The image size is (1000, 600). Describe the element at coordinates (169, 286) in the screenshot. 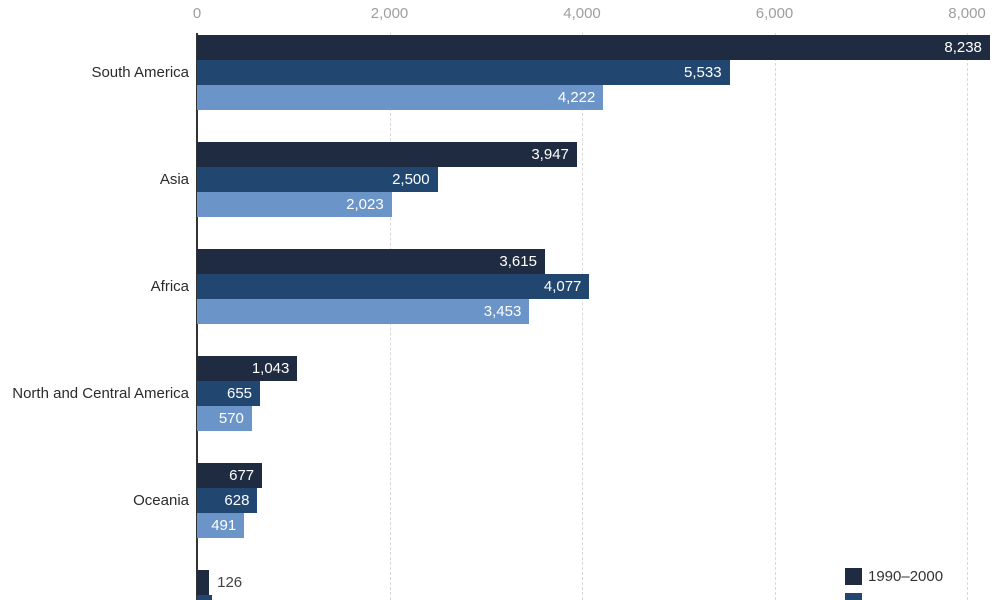

I see `category-label: Africa` at that location.